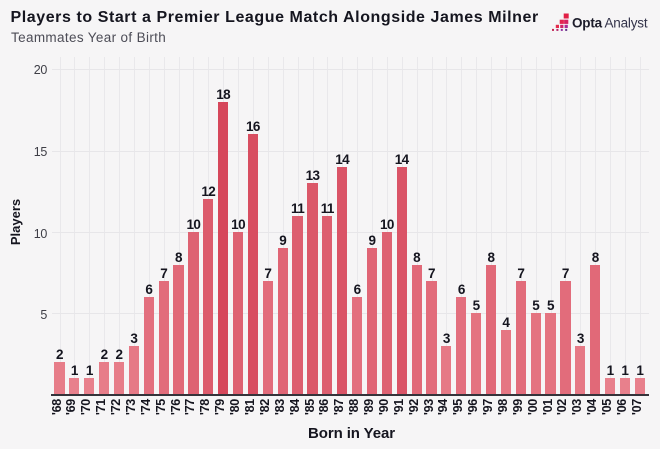  What do you see at coordinates (587, 23) in the screenshot?
I see `svg-text: Opta` at bounding box center [587, 23].